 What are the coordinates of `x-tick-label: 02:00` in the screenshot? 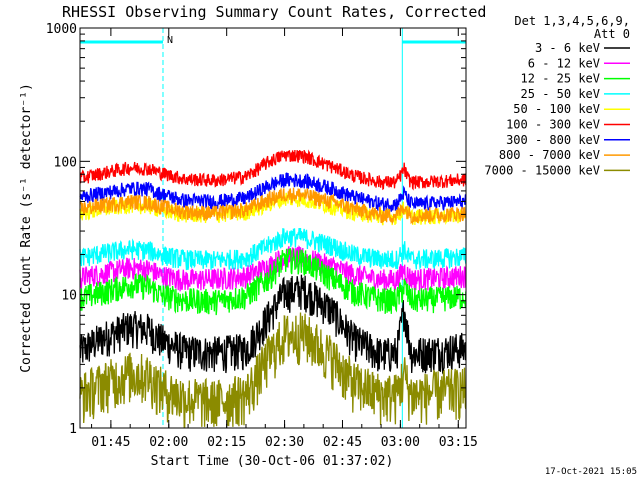 It's located at (168, 442).